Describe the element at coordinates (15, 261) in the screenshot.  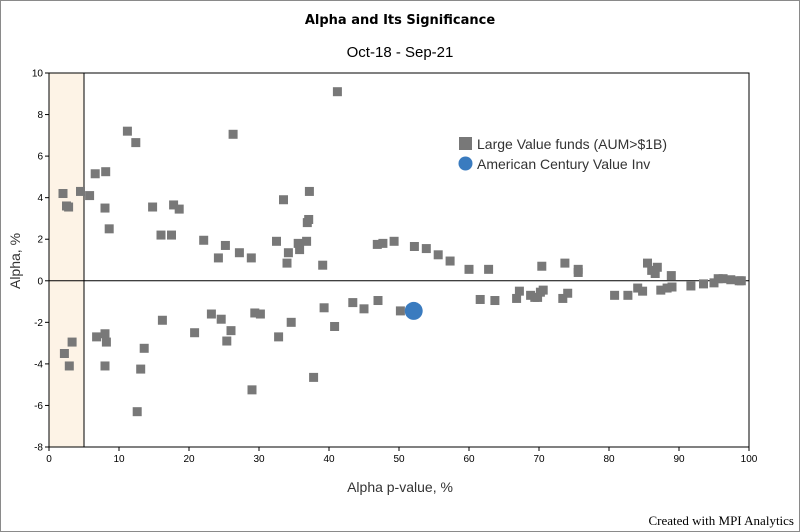
I see `y-axis-label: Alpha, %` at that location.